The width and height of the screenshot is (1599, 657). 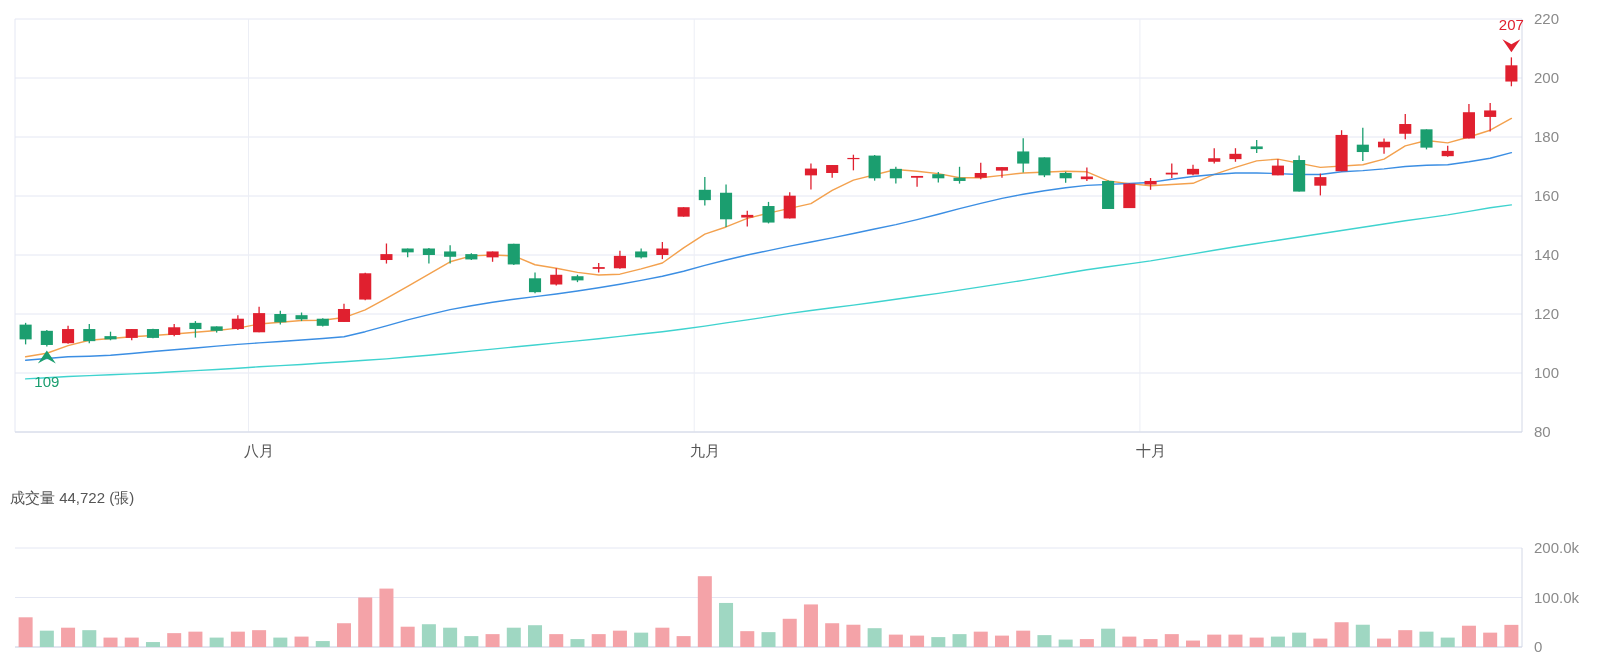 I want to click on y-tick-label: 120, so click(x=1547, y=313).